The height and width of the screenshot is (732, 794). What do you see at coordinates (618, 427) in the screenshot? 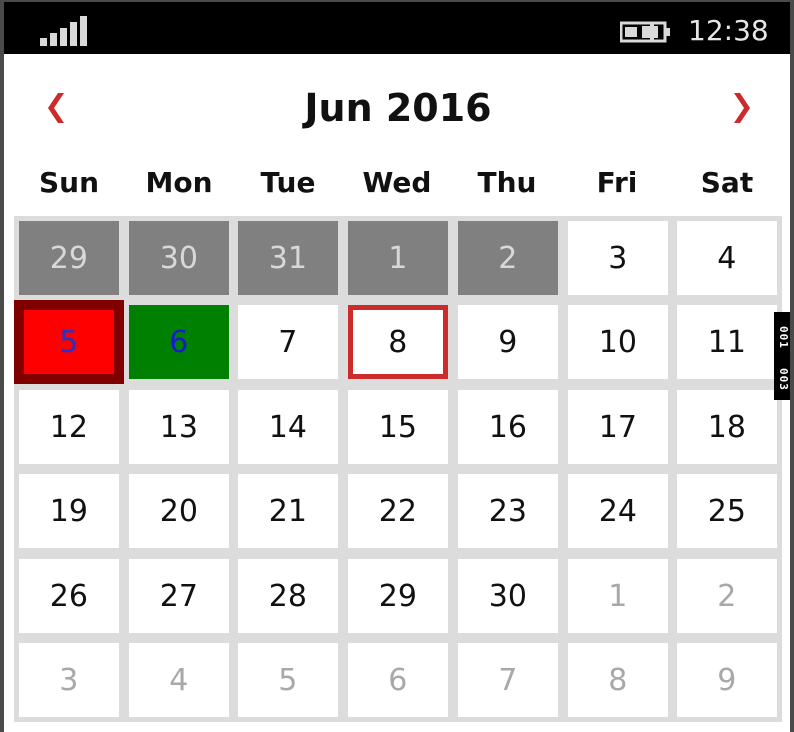
I see `day-cell: 17` at bounding box center [618, 427].